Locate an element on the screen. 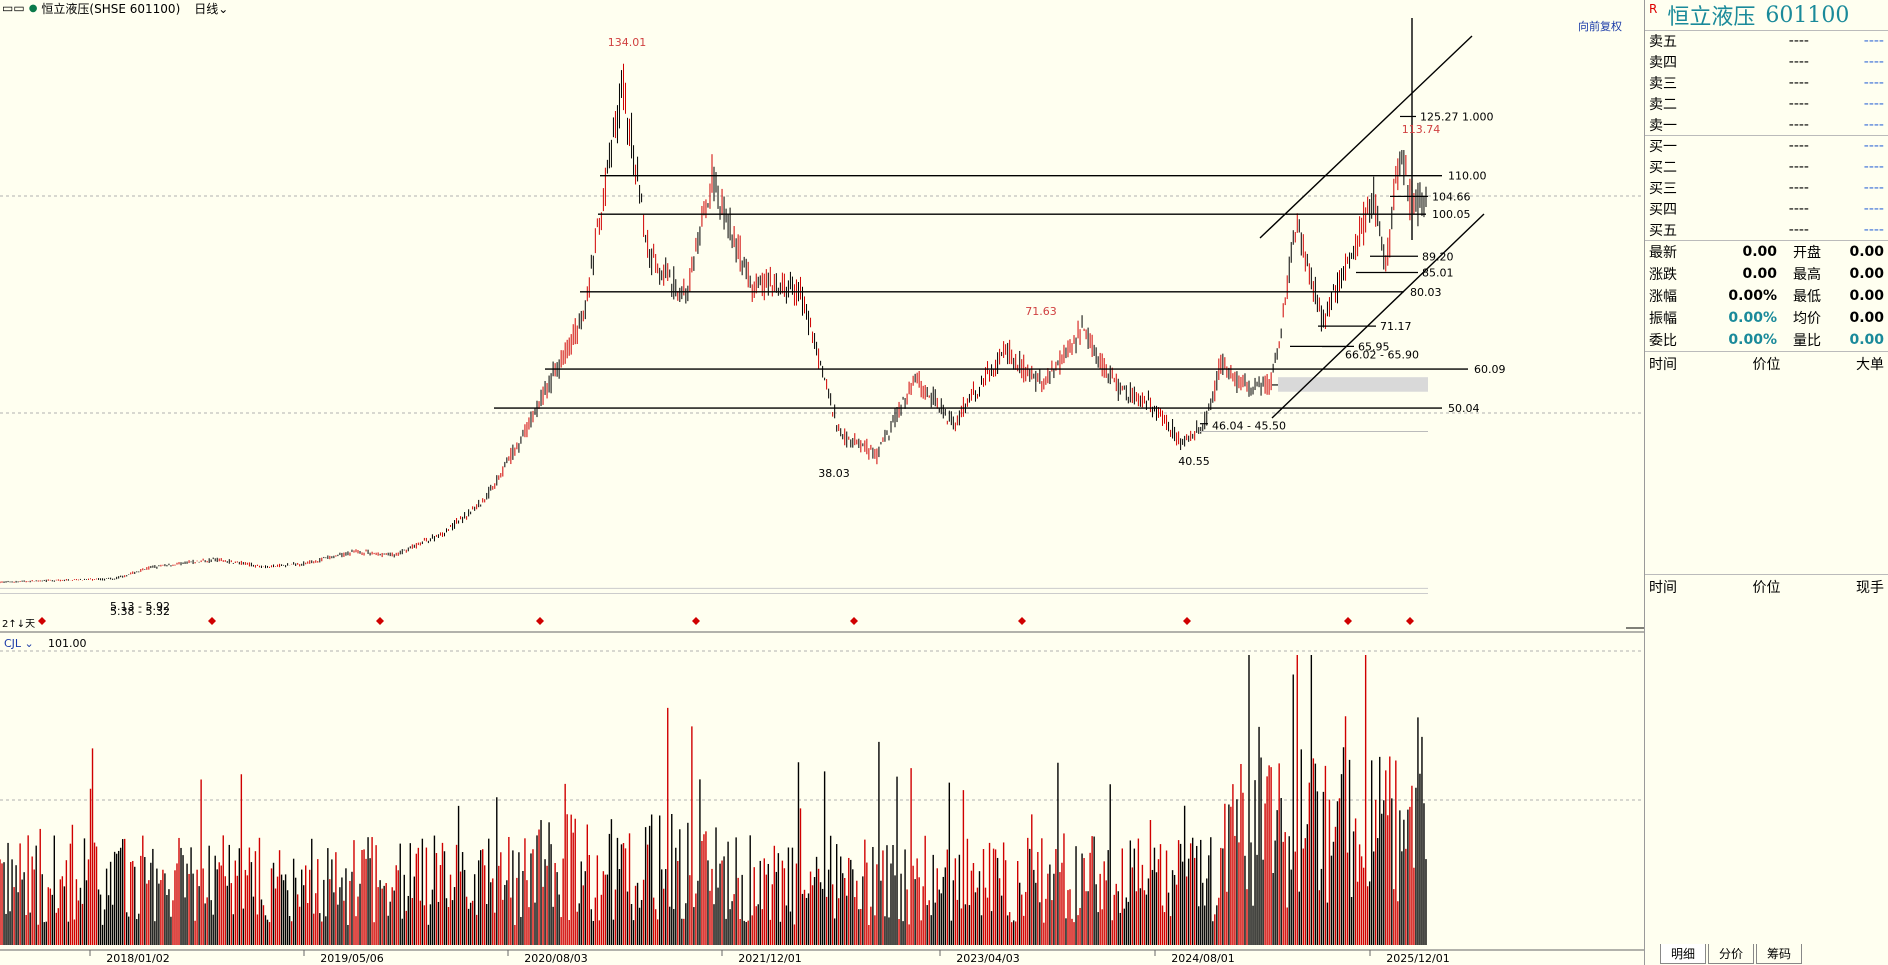 Image resolution: width=1888 pixels, height=965 pixels. price-zone is located at coordinates (1353, 384).